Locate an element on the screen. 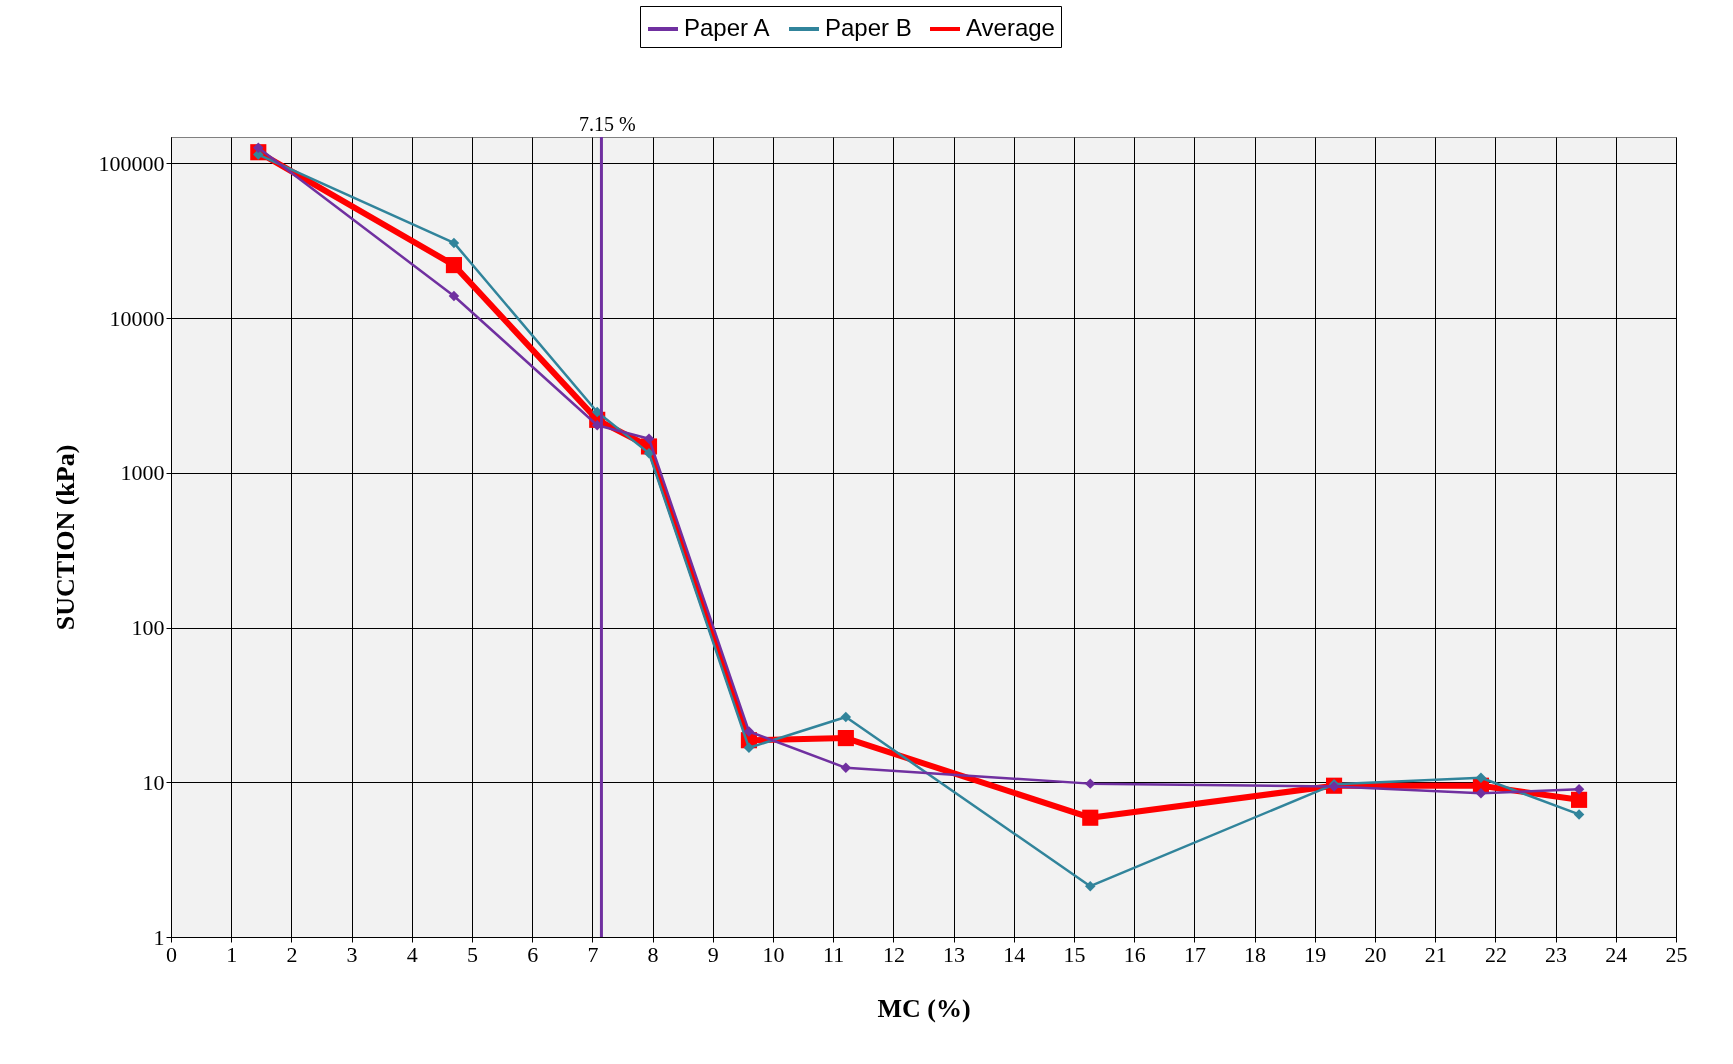 The image size is (1733, 1064). legend-label: Paper A is located at coordinates (727, 27).